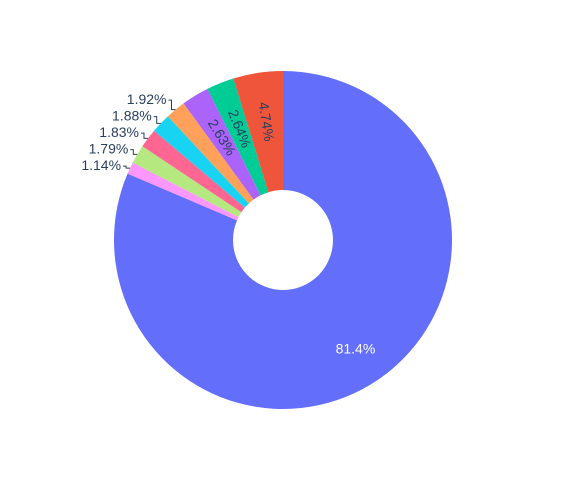 The image size is (578, 493). I want to click on slice-label: 1.83%, so click(119, 132).